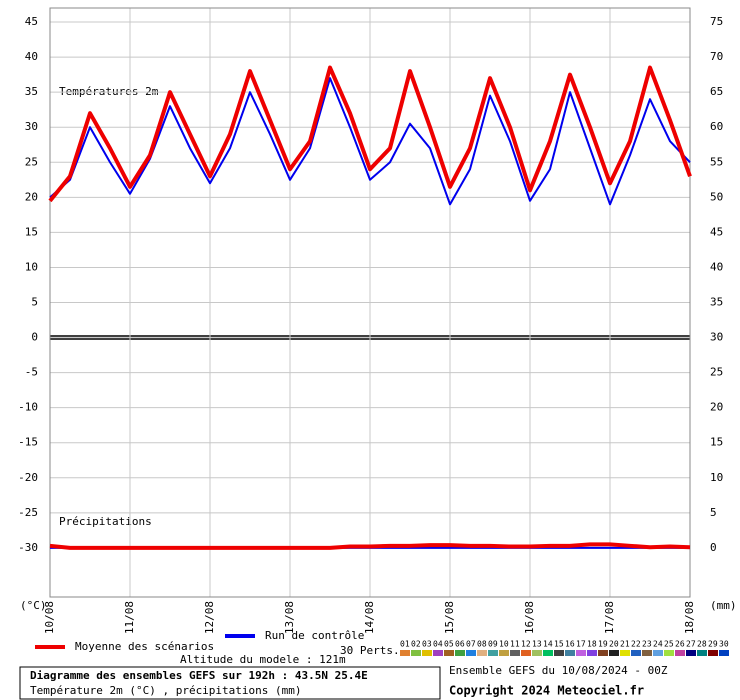 The height and width of the screenshot is (700, 740). What do you see at coordinates (515, 644) in the screenshot?
I see `member-label: 11` at bounding box center [515, 644].